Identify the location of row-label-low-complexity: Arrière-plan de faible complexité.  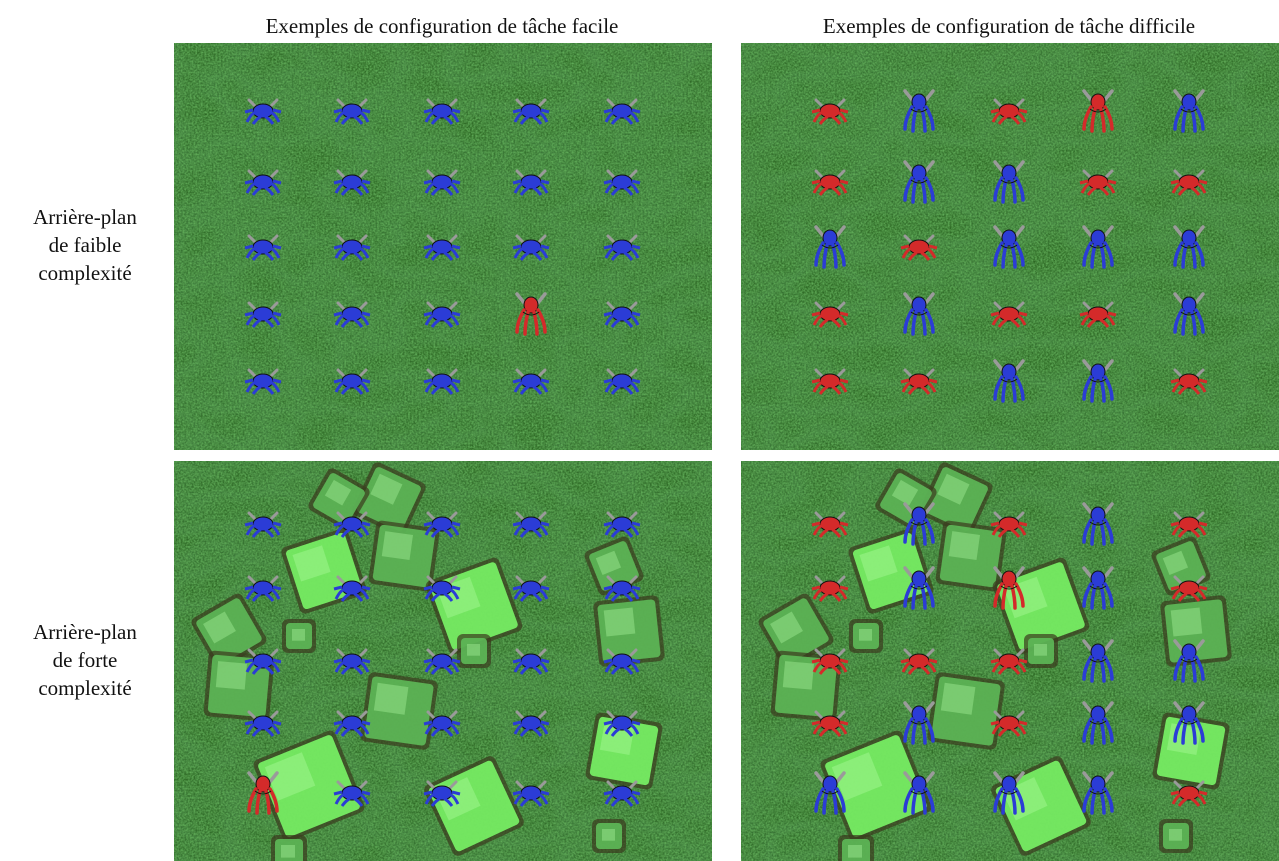
(85, 245).